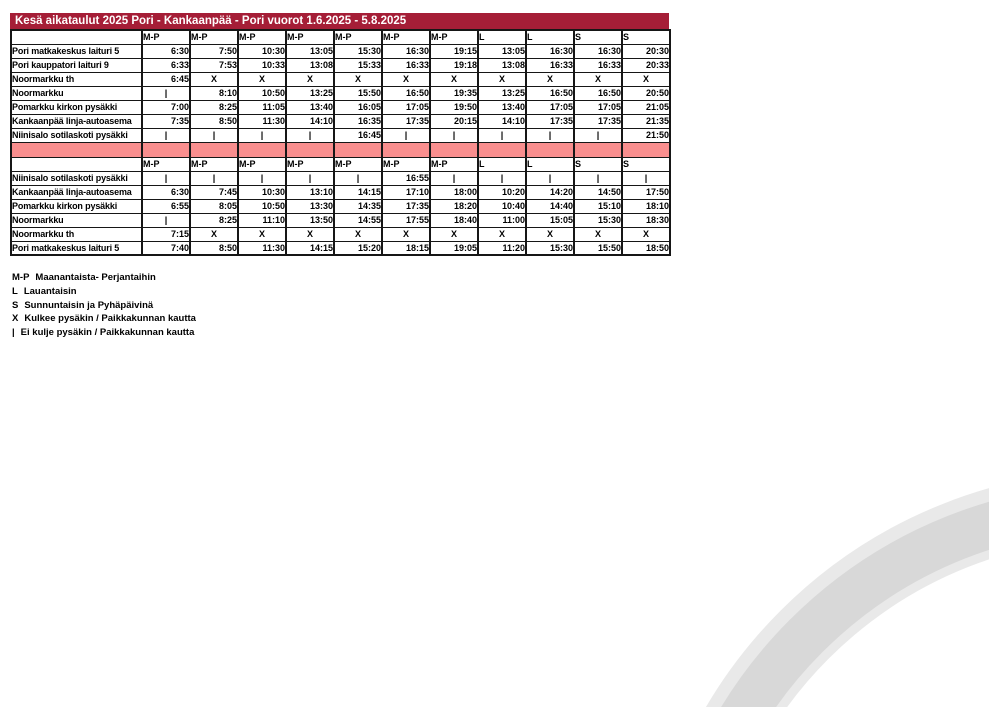 This screenshot has width=989, height=707. Describe the element at coordinates (340, 37) in the screenshot. I see `day-code-header-row: M-P M-P M-P M-P M-P M-P M-P L L S S` at that location.